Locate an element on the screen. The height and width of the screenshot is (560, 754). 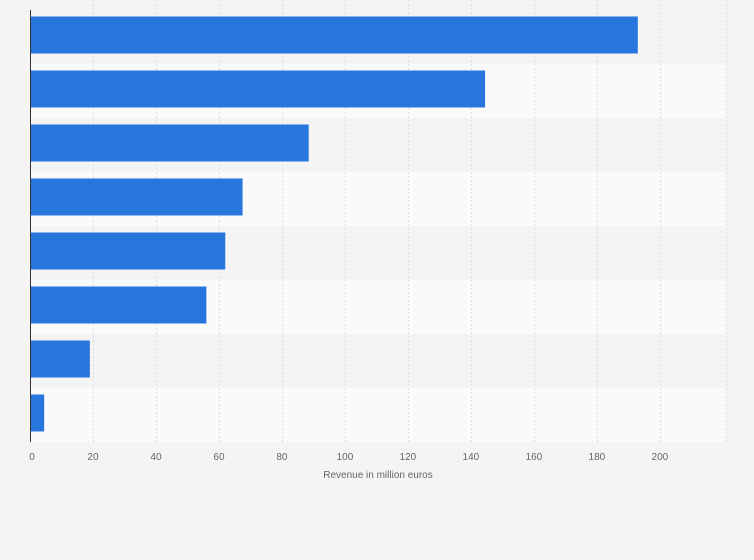
x-tick-label: 60 is located at coordinates (219, 457).